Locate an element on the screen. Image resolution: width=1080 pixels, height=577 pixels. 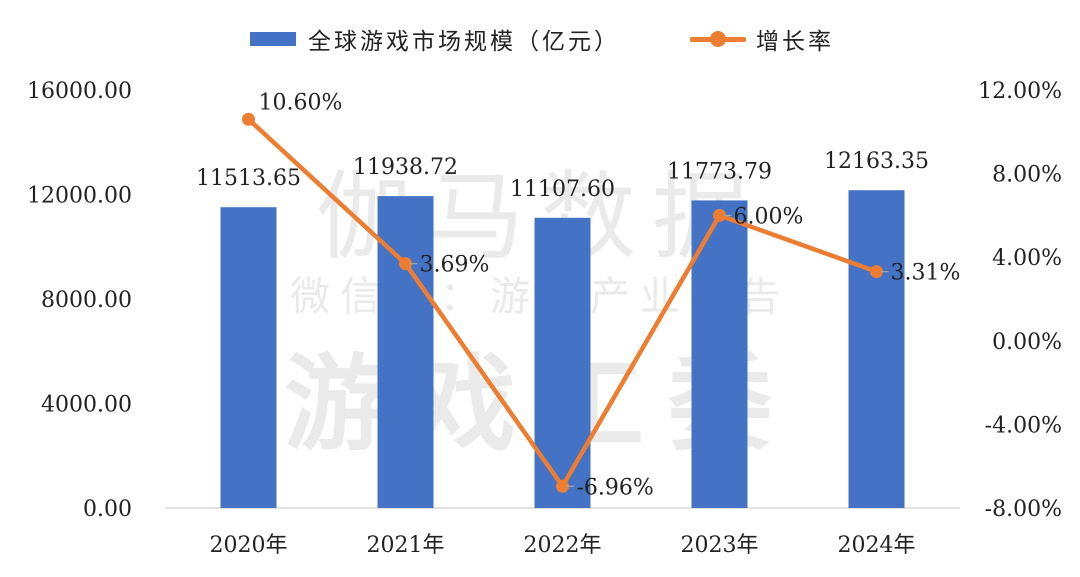
right-axis-tick-label: 12.00% is located at coordinates (1020, 91).